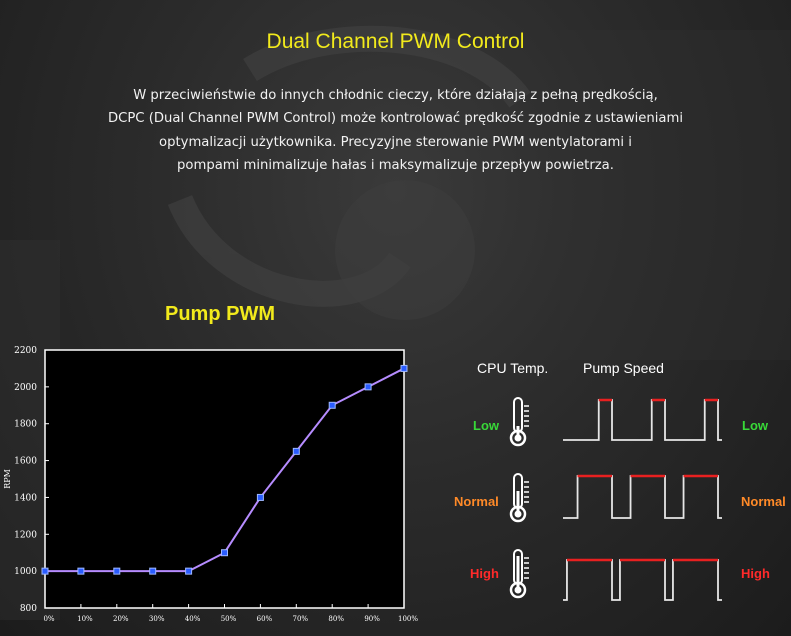 The width and height of the screenshot is (791, 636). I want to click on y-tick-label: 2000, so click(25, 388).